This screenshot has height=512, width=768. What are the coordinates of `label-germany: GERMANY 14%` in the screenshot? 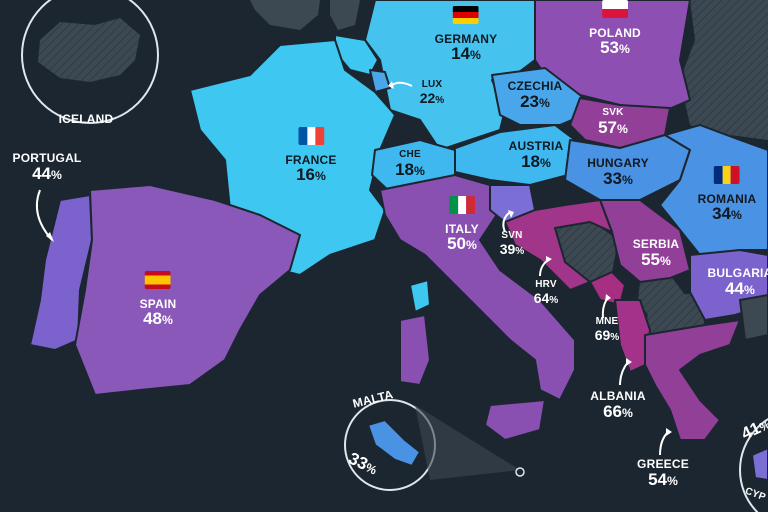 It's located at (466, 34).